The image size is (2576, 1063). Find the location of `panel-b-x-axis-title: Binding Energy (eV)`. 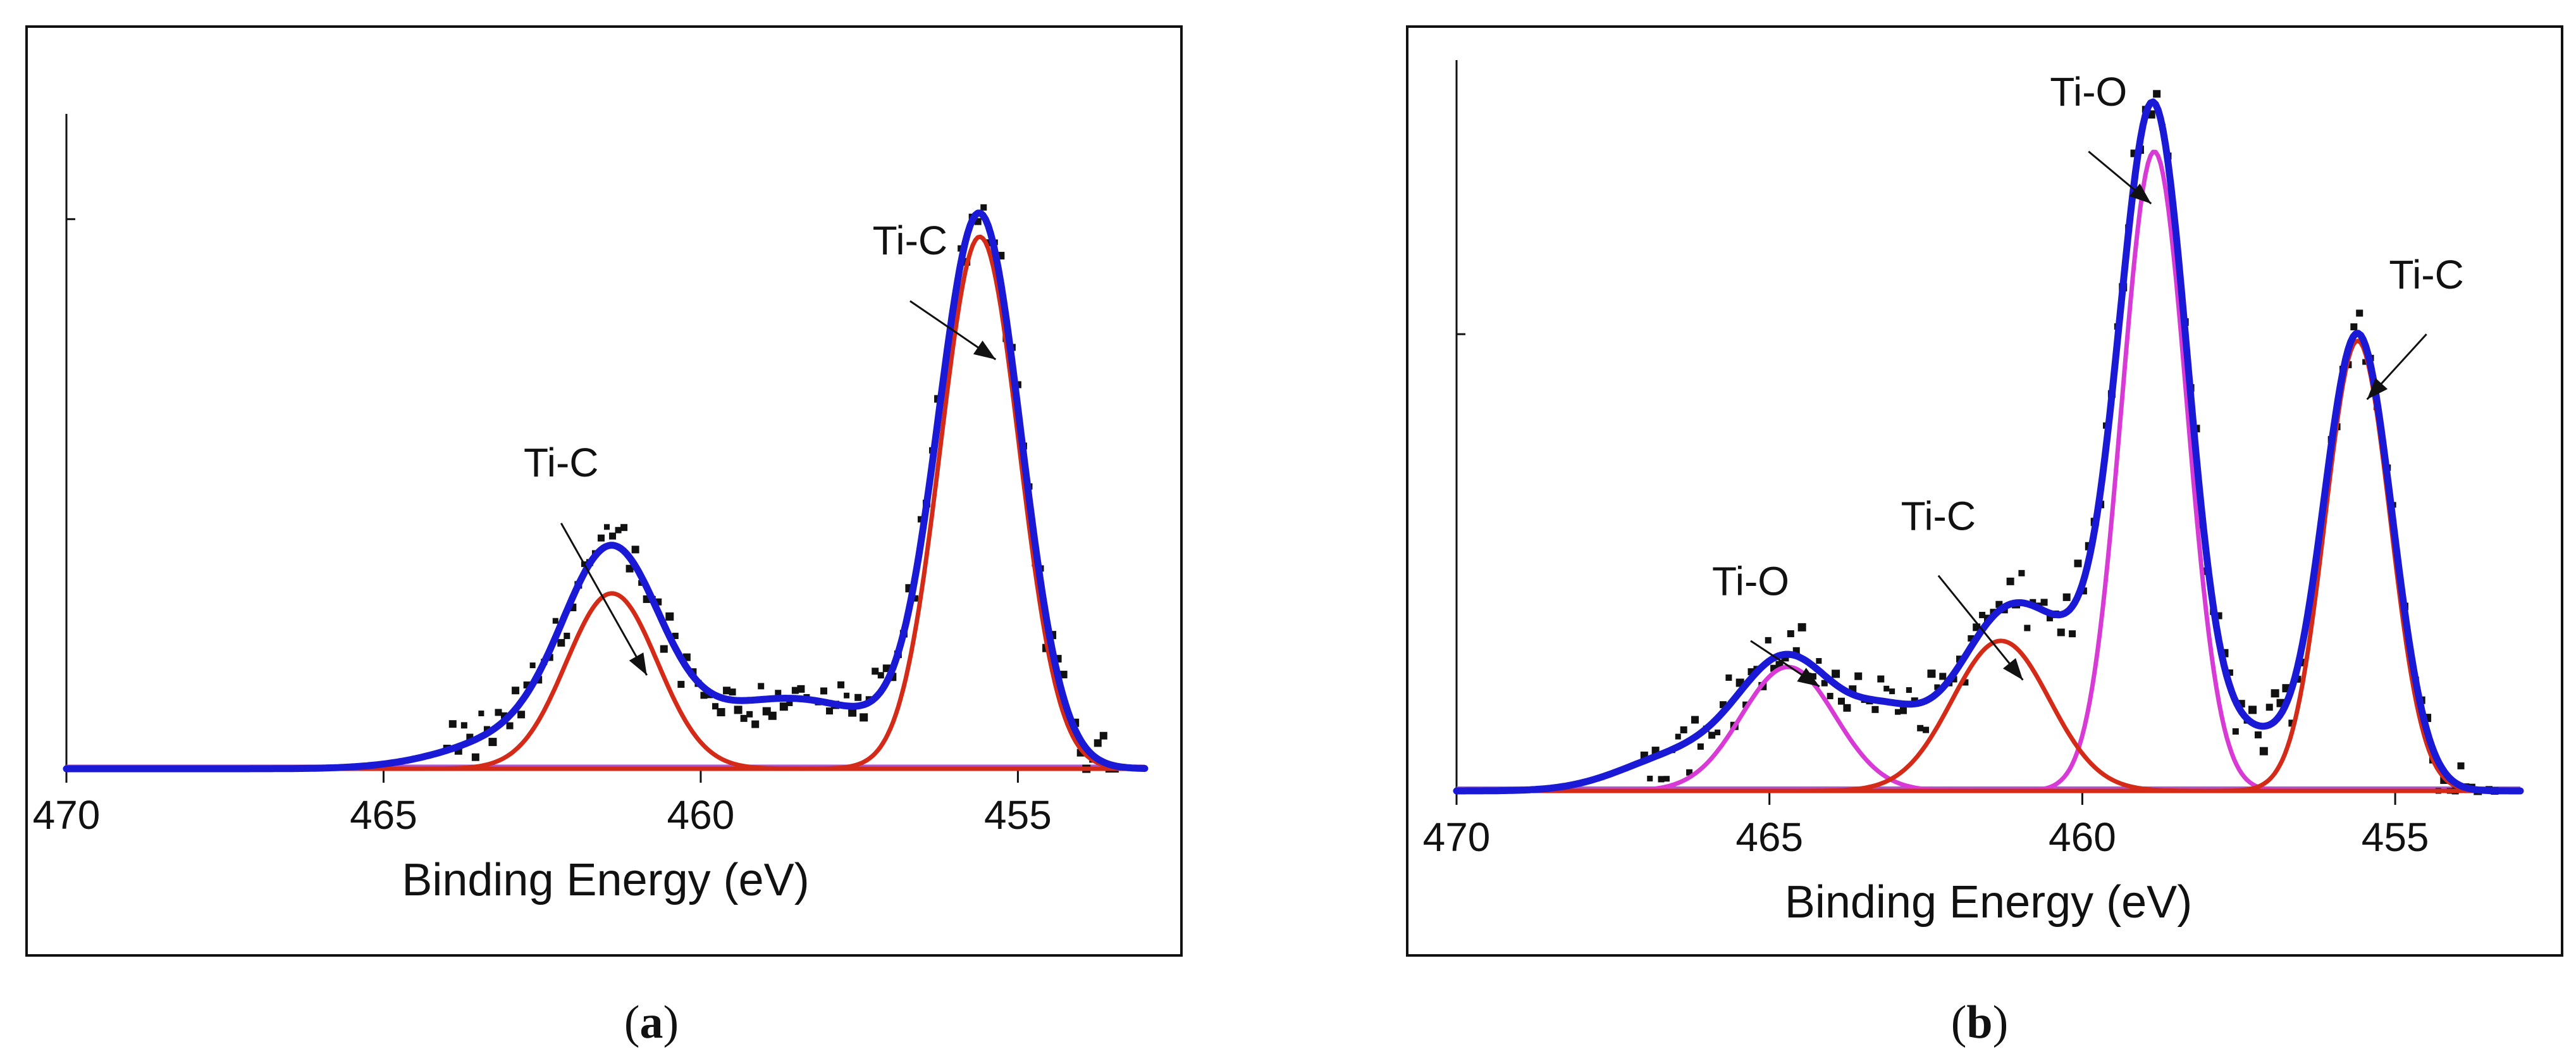

panel-b-x-axis-title: Binding Energy (eV) is located at coordinates (1988, 902).